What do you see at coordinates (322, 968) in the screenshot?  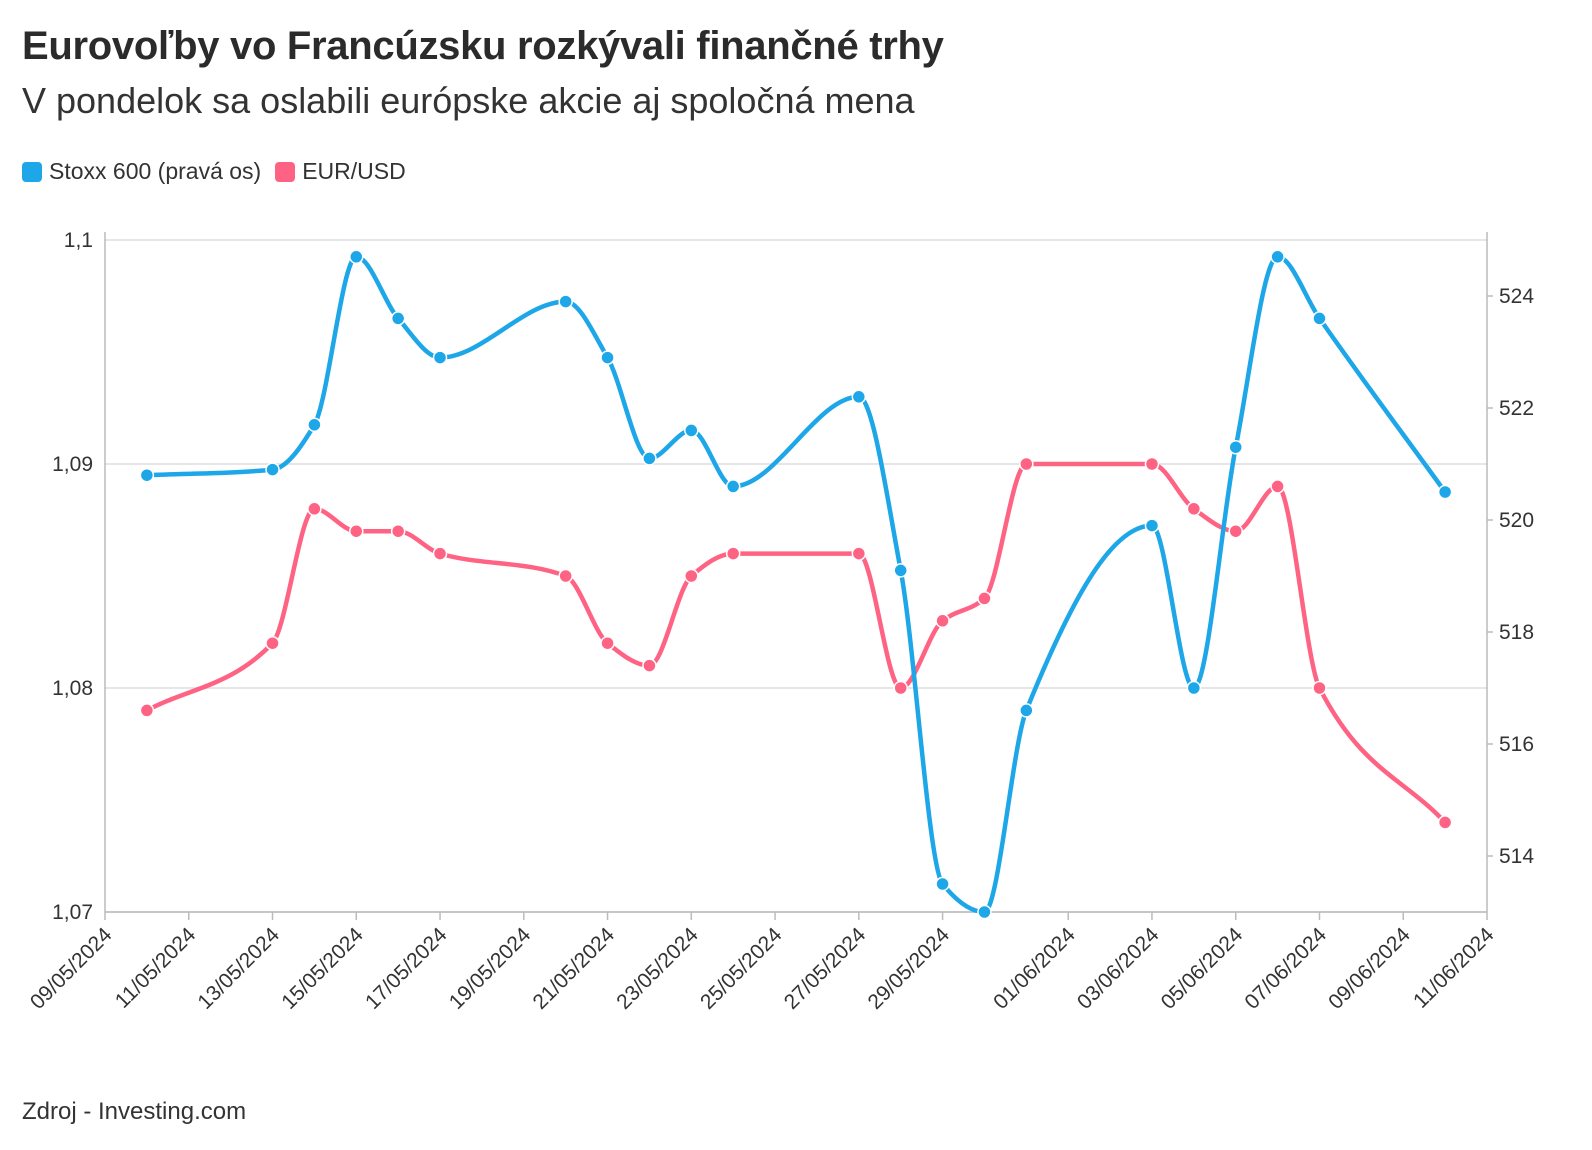 I see `x-tick-label: 15/05/2024` at bounding box center [322, 968].